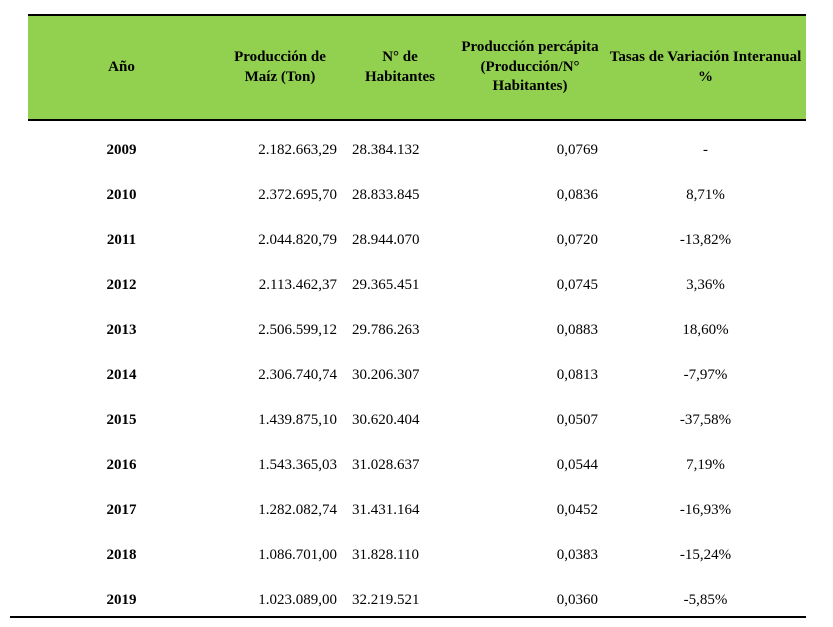 The height and width of the screenshot is (627, 833). Describe the element at coordinates (705, 600) in the screenshot. I see `variacion-cell: -5,85%` at that location.